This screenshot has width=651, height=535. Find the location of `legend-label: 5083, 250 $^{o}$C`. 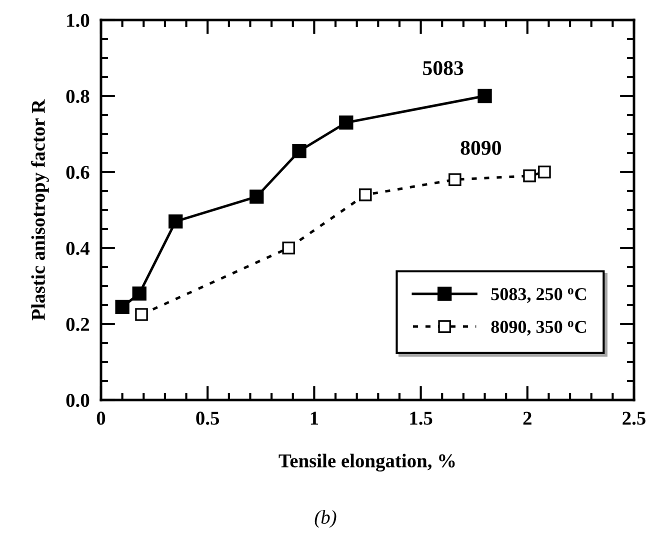

legend-label: 5083, 250 $^{o}$C is located at coordinates (538, 295).